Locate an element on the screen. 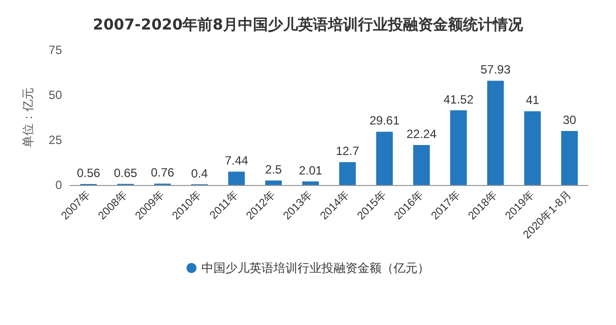 The height and width of the screenshot is (325, 616). legend-label: 中国少儿英语培训行业投融资金额（亿元） is located at coordinates (316, 268).